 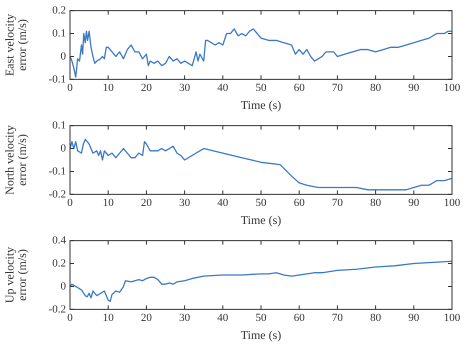 I want to click on y-axis-title: East velocity error (m/s), so click(x=16, y=45).